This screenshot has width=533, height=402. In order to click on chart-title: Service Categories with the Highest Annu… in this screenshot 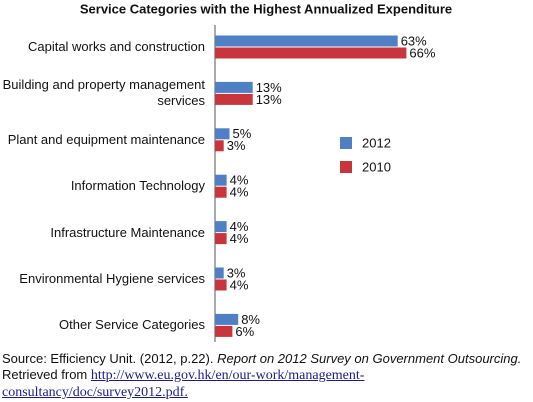, I will do `click(266, 8)`.